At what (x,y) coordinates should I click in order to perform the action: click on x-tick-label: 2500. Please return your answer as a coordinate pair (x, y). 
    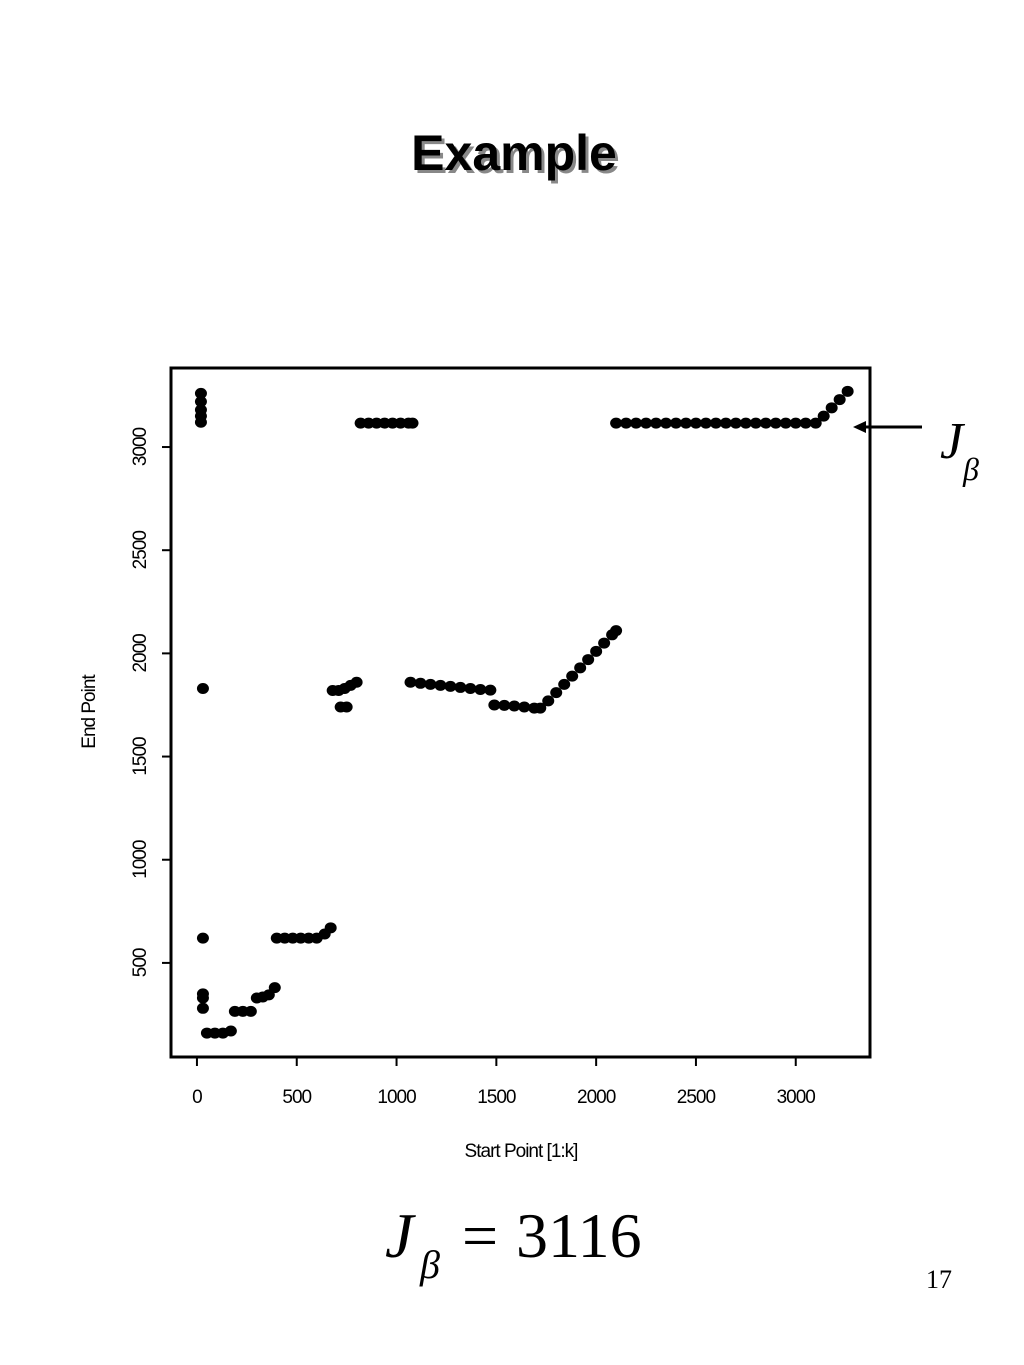
    Looking at the image, I should click on (696, 1097).